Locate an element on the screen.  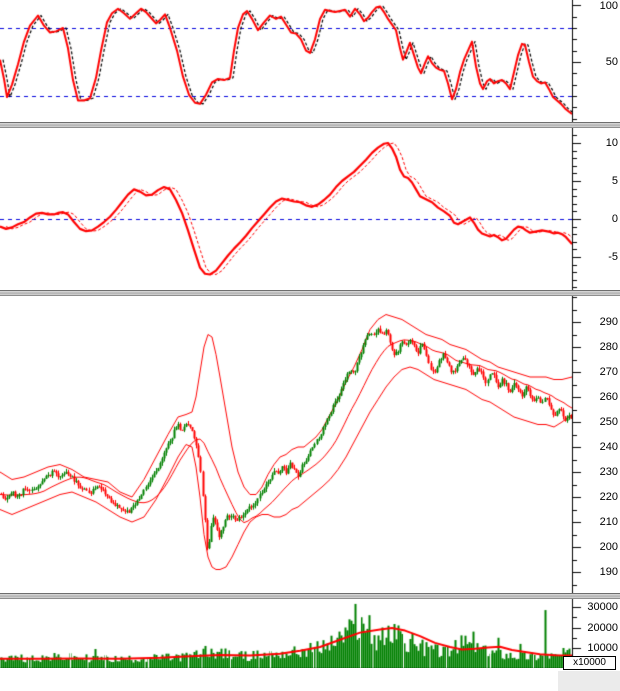
y-axis-label: 220 is located at coordinates (608, 497).